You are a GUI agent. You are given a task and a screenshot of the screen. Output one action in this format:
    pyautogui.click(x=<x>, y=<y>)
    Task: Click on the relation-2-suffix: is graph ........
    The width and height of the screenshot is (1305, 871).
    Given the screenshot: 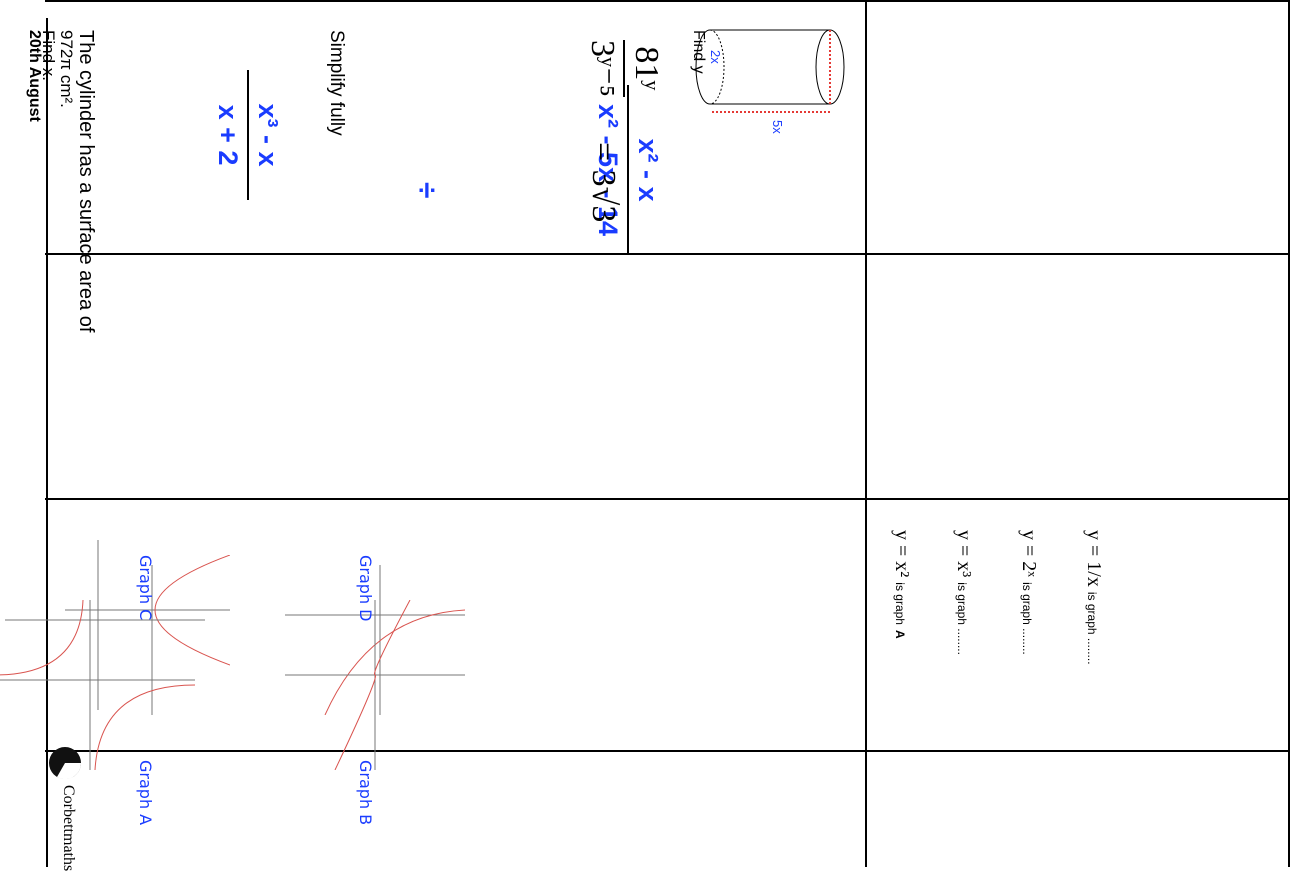 What is the action you would take?
    pyautogui.click(x=962, y=618)
    